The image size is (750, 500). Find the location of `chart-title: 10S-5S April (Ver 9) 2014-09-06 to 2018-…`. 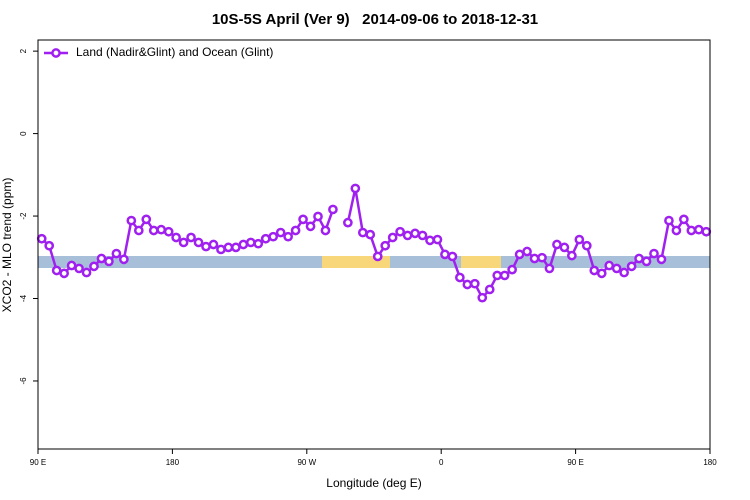

chart-title: 10S-5S April (Ver 9) 2014-09-06 to 2018-… is located at coordinates (375, 19).